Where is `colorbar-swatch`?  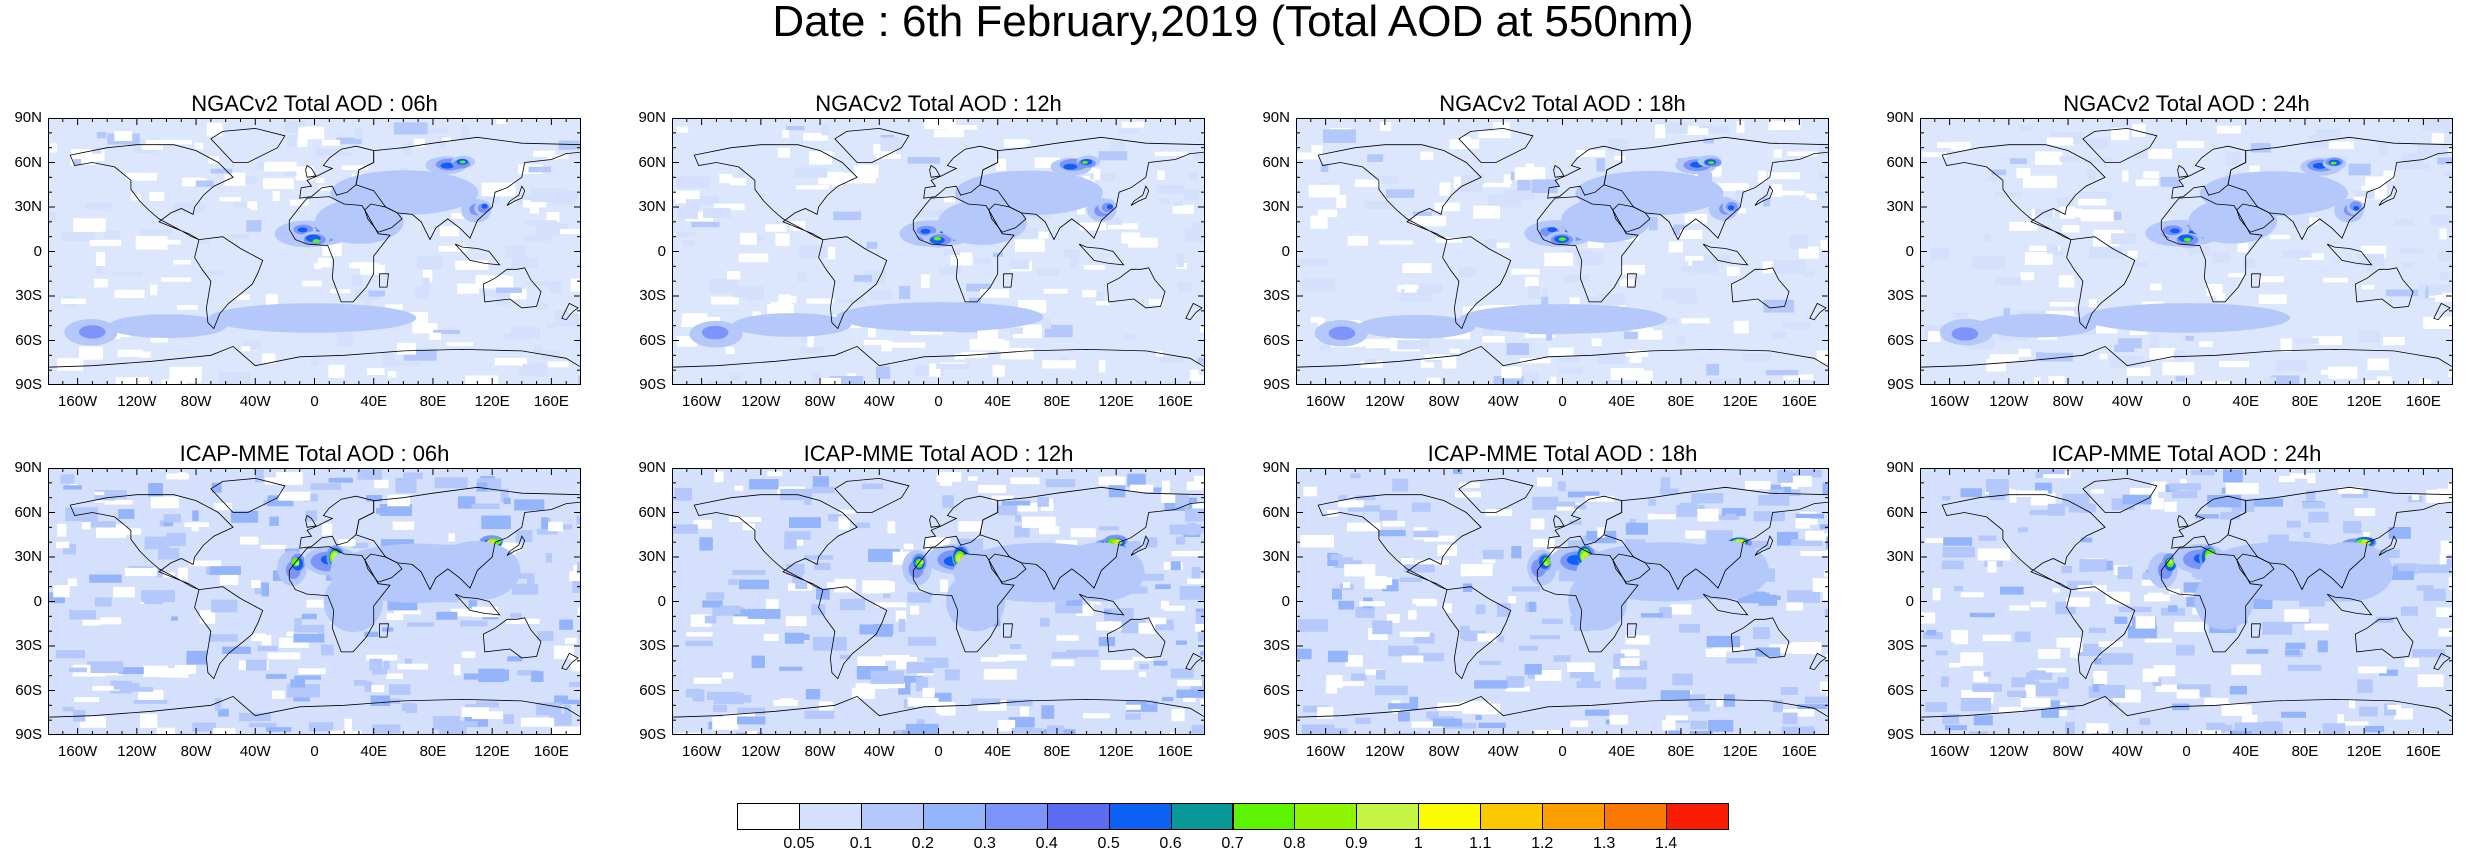 colorbar-swatch is located at coordinates (1202, 816).